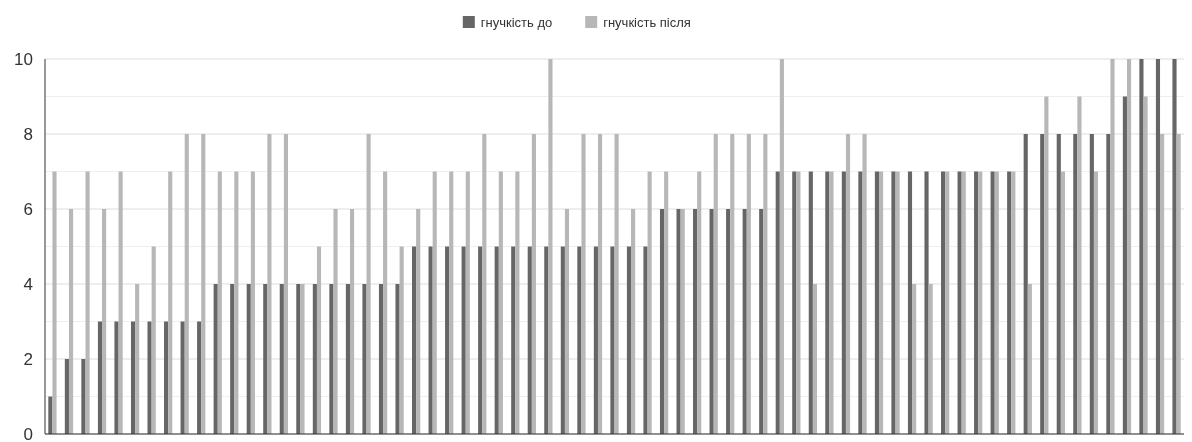 The width and height of the screenshot is (1192, 442). I want to click on legend-label: гнучкість після, so click(647, 22).